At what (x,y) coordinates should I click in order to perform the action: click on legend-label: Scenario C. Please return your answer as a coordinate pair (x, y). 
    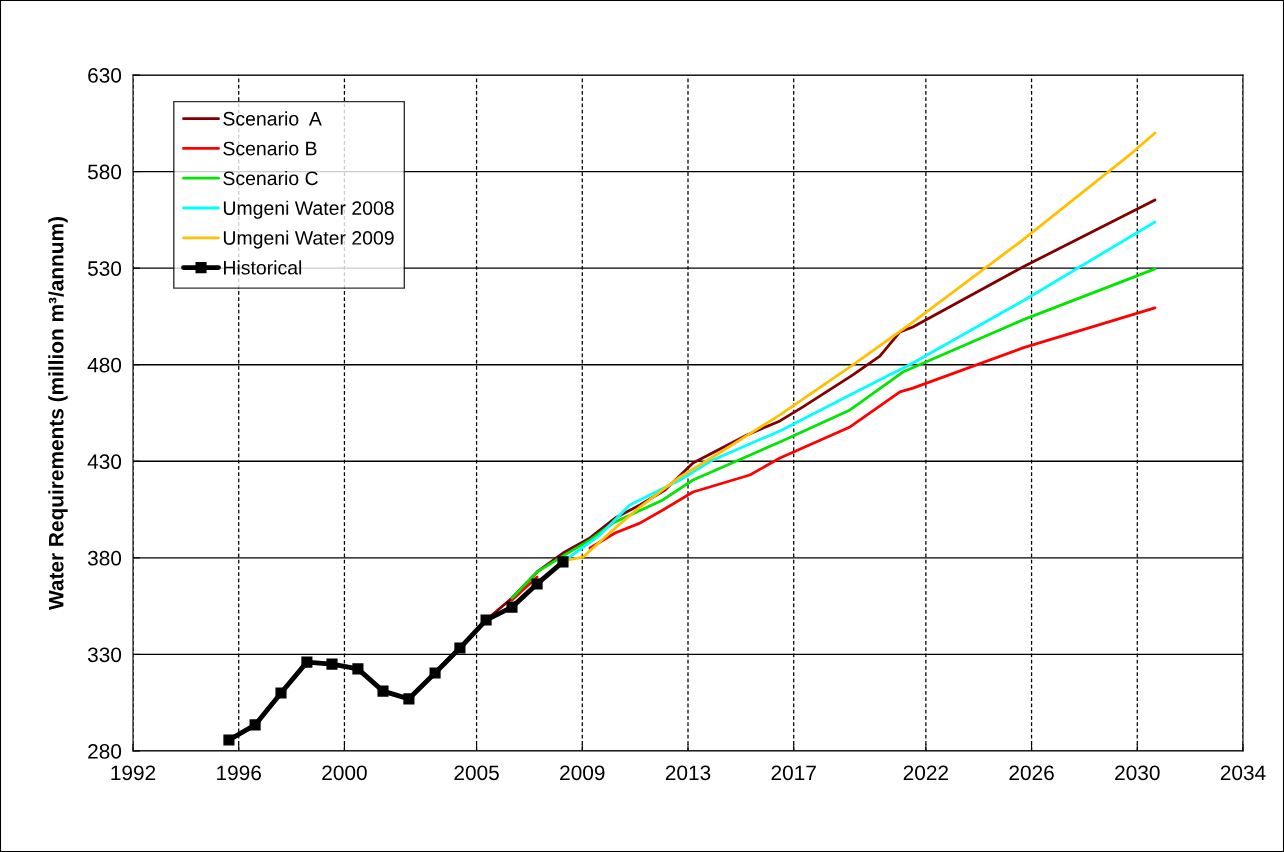
    Looking at the image, I should click on (270, 178).